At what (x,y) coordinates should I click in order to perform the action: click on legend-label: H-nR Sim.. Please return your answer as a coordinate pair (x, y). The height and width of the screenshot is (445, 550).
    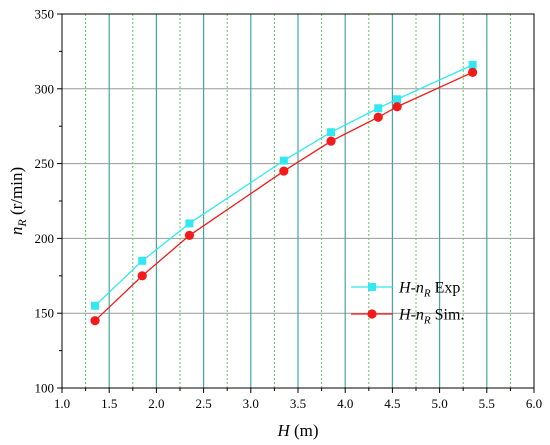
    Looking at the image, I should click on (431, 317).